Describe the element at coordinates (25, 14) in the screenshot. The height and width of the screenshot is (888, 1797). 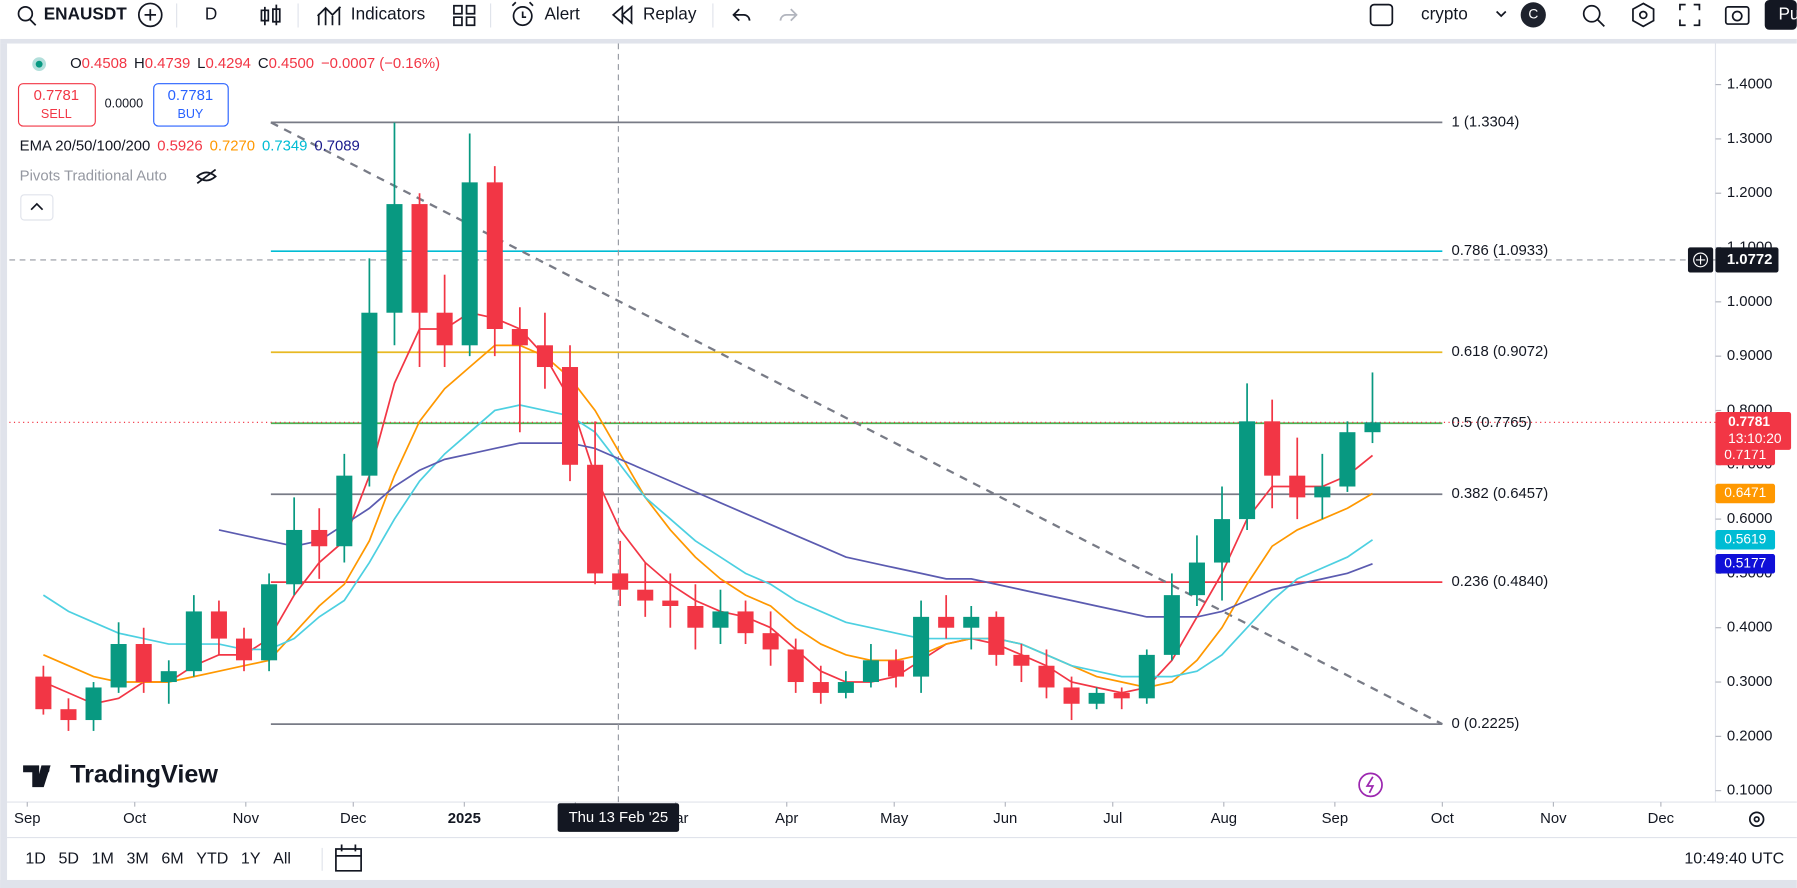
I see `search-icon` at that location.